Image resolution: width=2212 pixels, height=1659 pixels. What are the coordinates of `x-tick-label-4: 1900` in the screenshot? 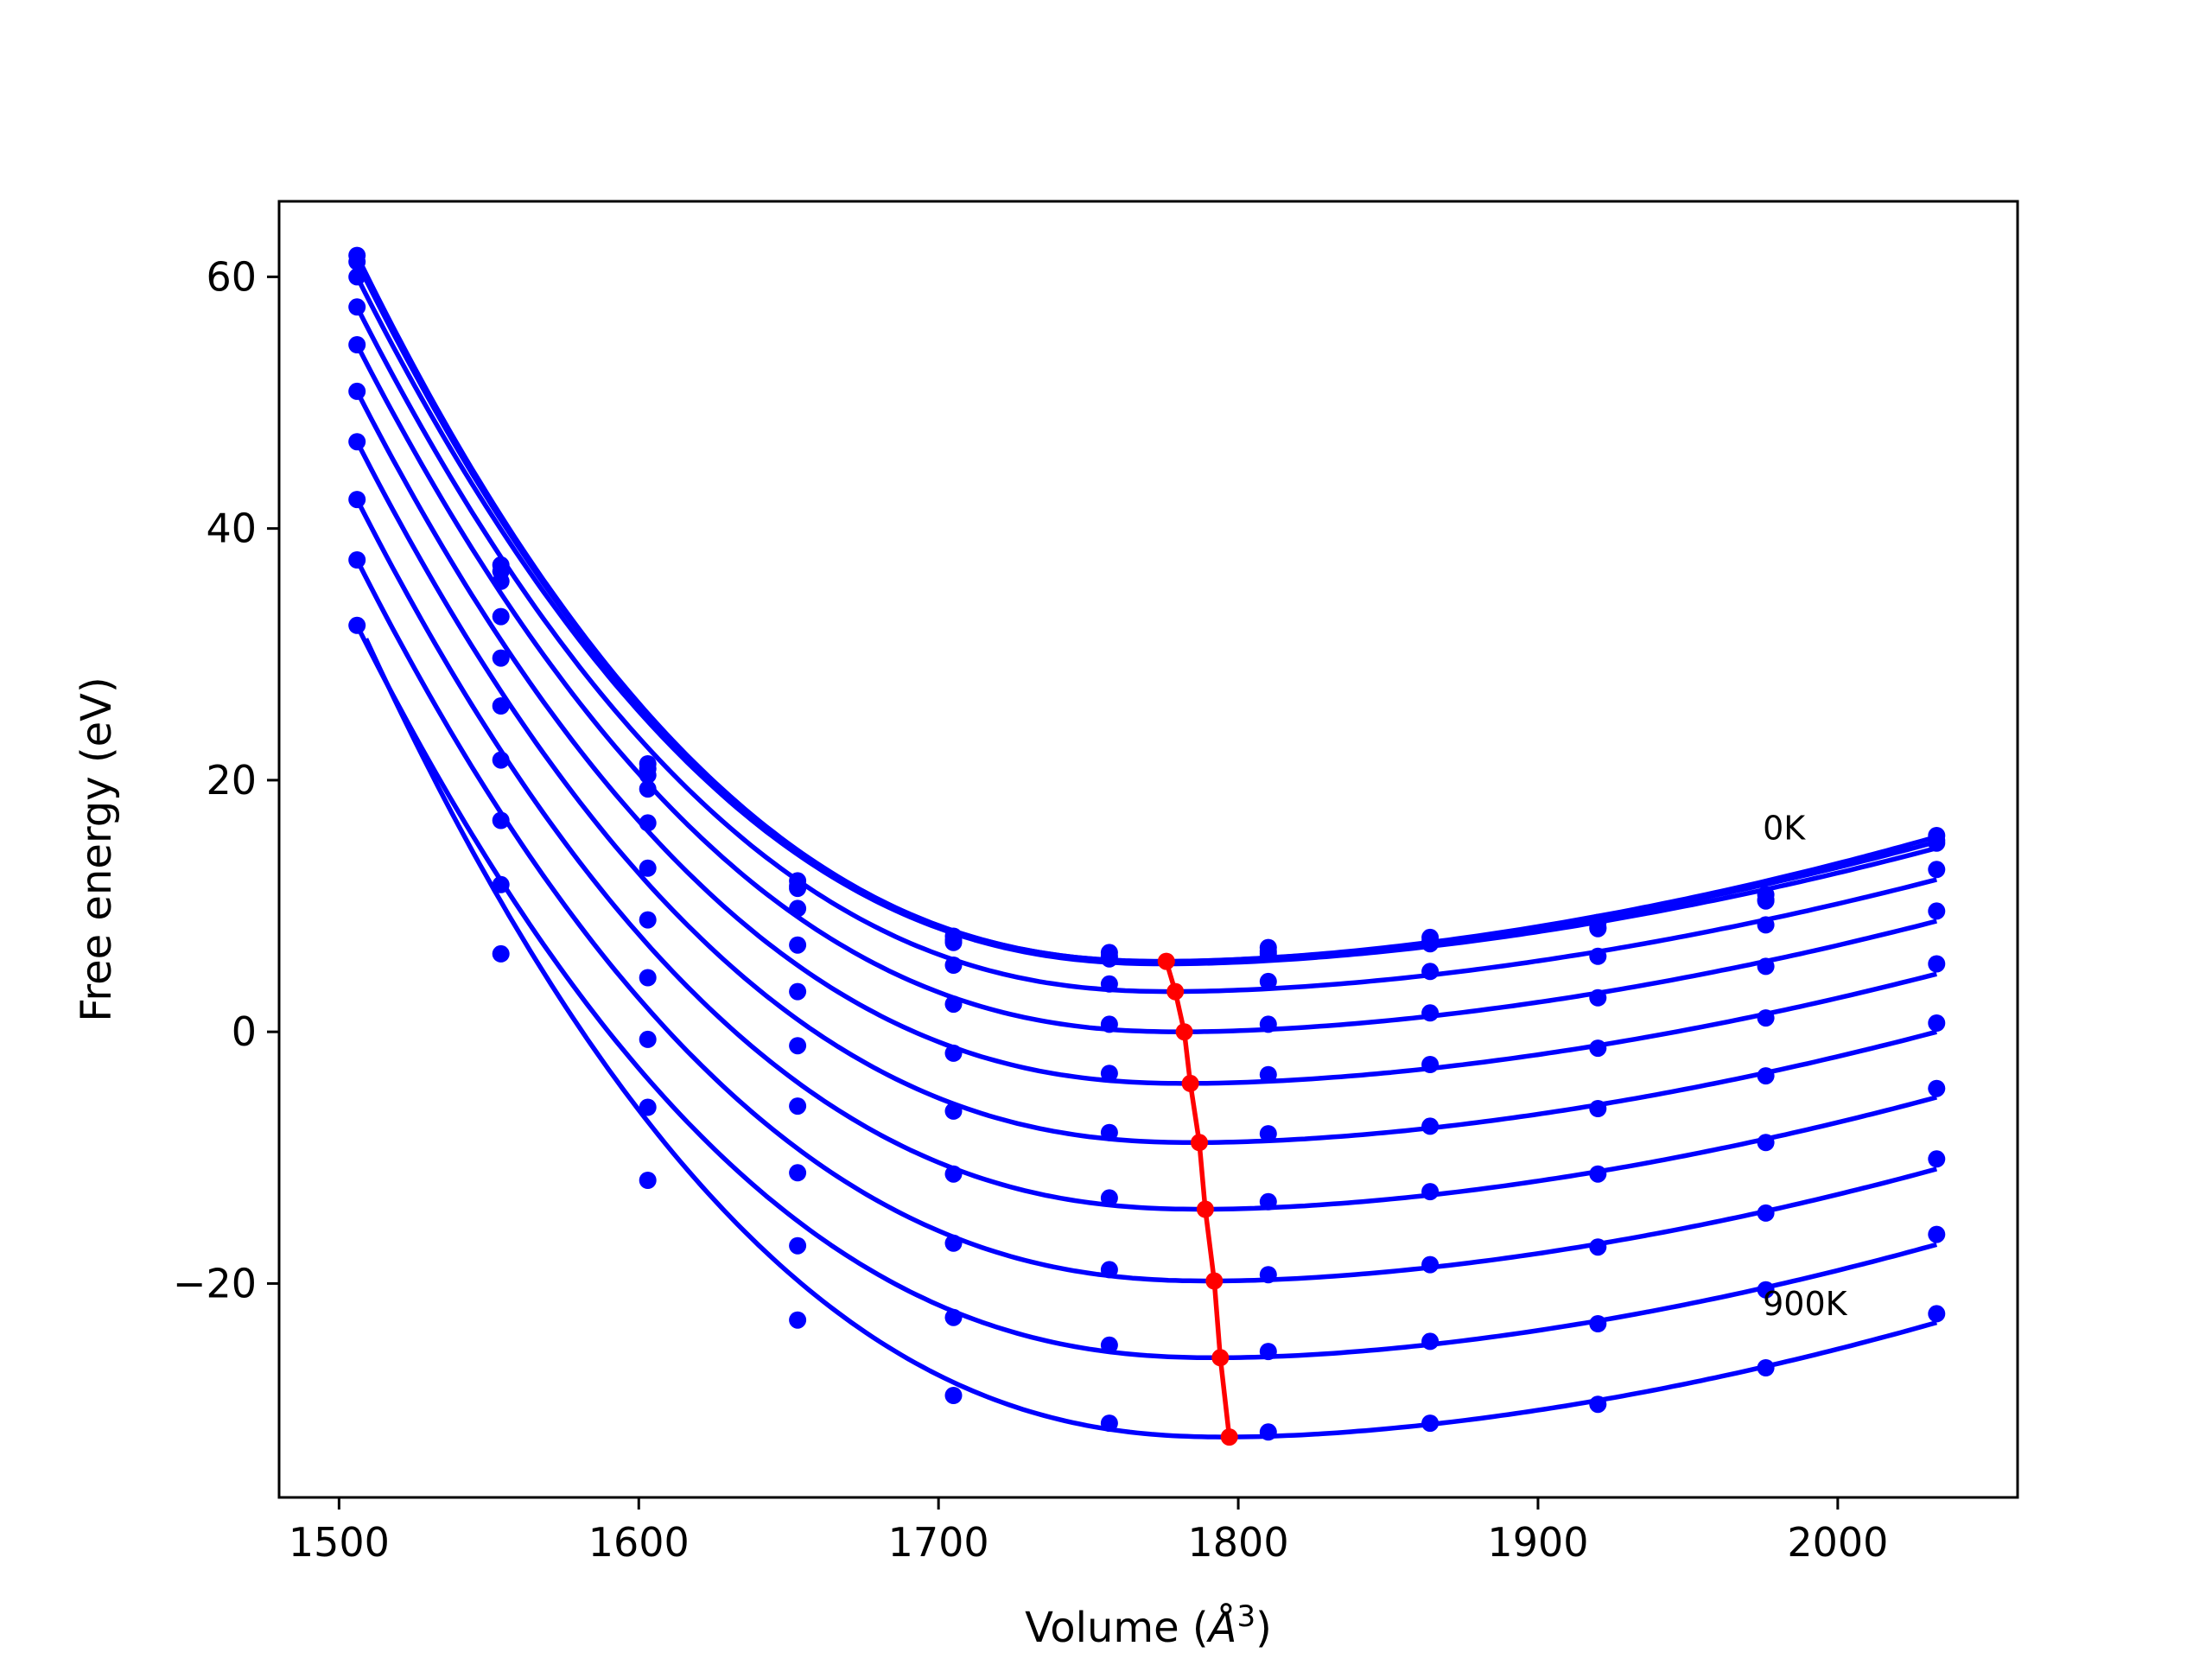 It's located at (1537, 1542).